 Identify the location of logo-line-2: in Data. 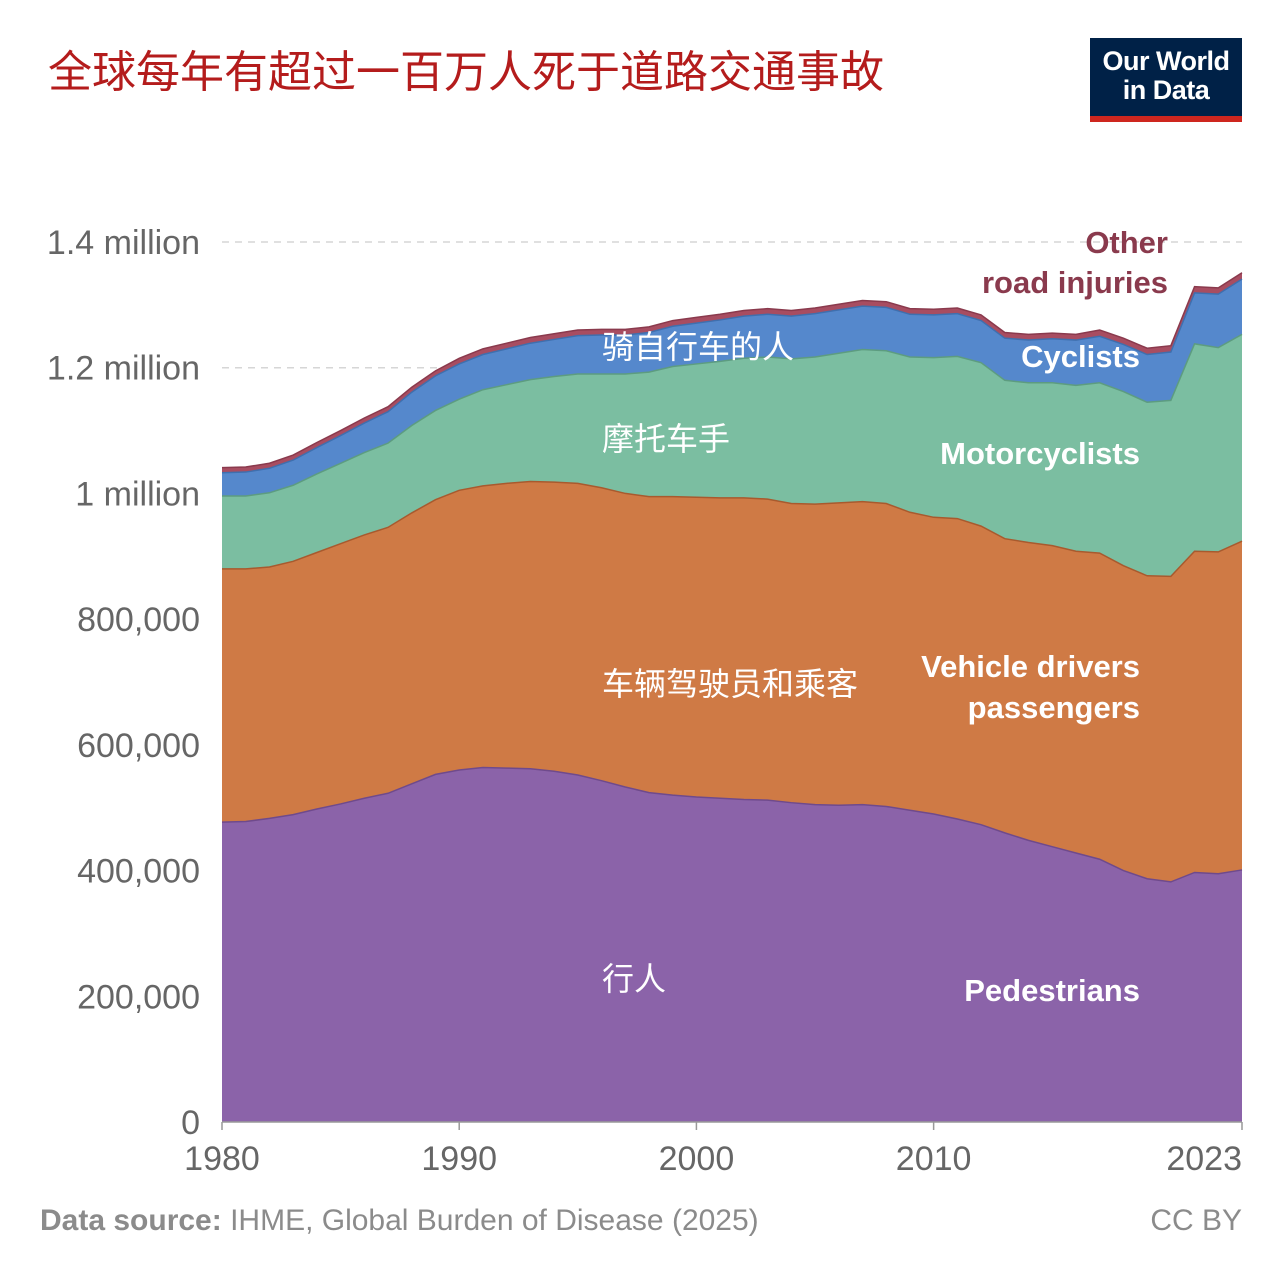
(1166, 90).